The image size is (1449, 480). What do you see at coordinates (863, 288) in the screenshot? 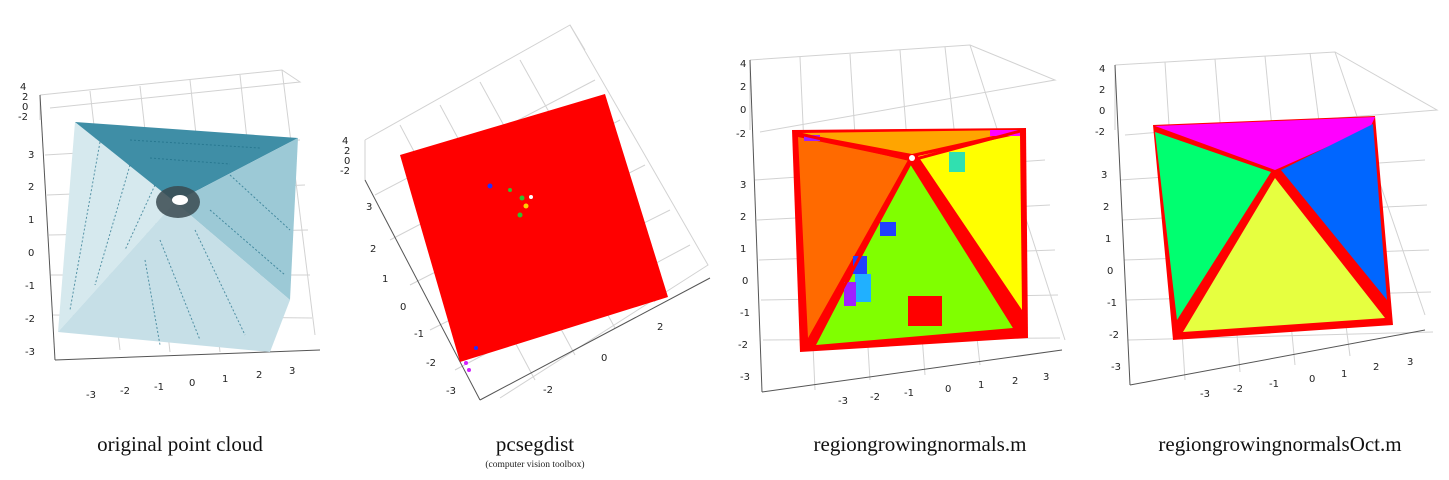
I see `patch-cyan` at bounding box center [863, 288].